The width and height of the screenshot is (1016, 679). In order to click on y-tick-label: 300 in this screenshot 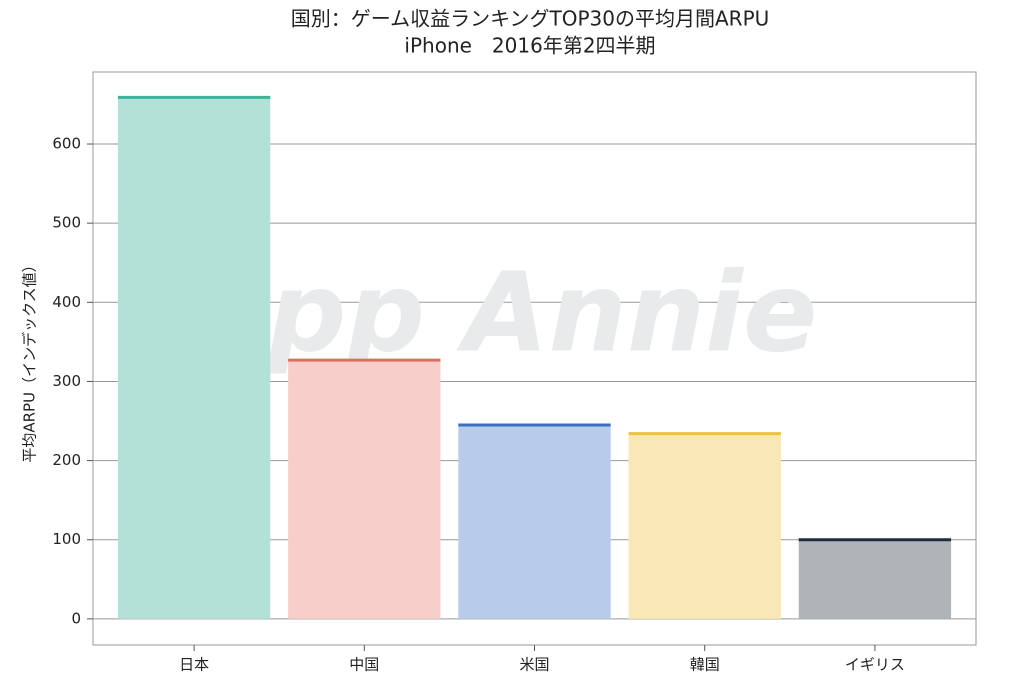, I will do `click(66, 381)`.